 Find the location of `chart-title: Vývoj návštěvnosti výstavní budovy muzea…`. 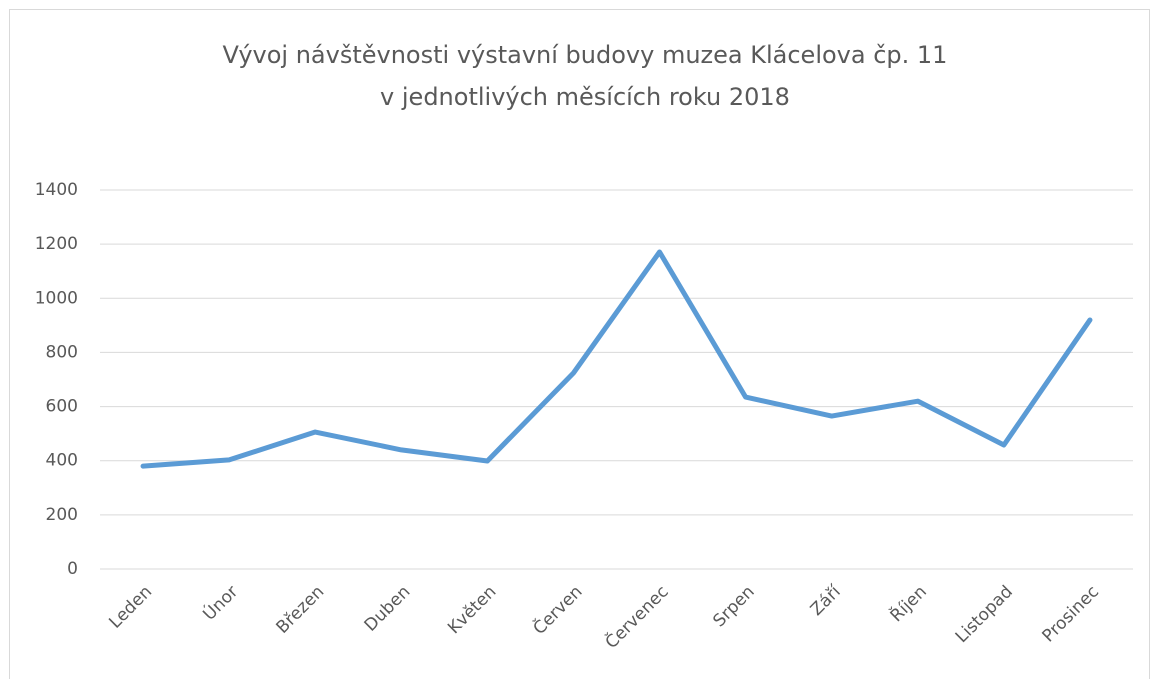

chart-title: Vývoj návštěvnosti výstavní budovy muzea… is located at coordinates (585, 55).